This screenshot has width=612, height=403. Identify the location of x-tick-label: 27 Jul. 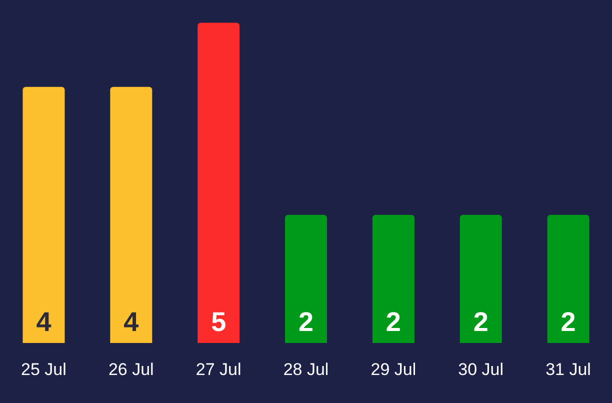
(219, 370).